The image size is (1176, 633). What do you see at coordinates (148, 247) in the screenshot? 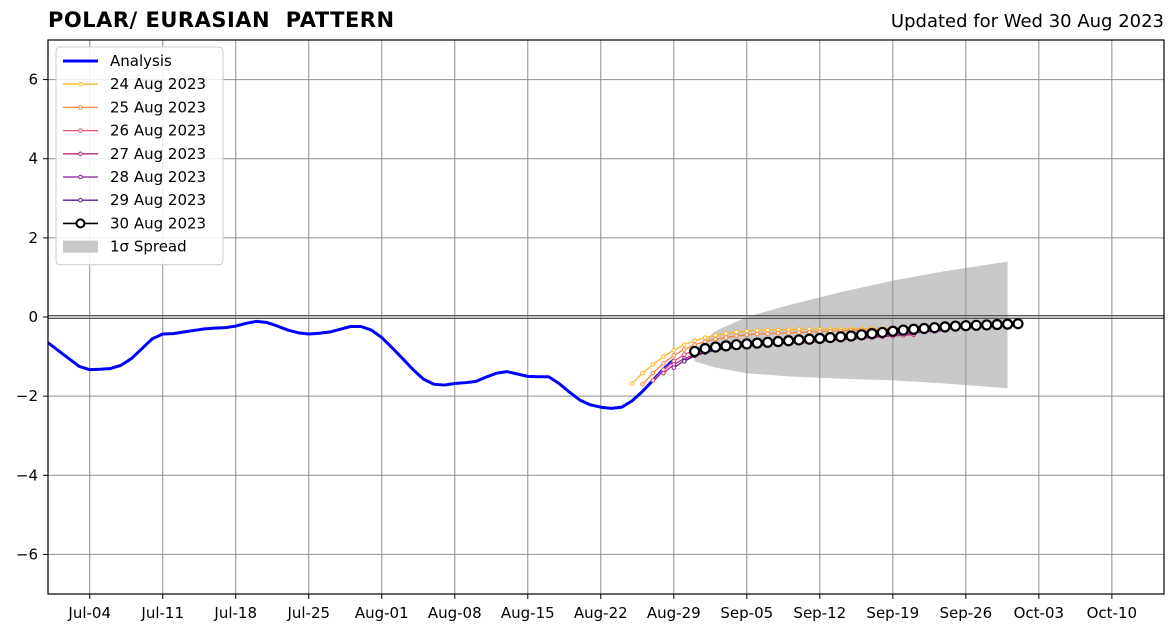
I see `legend-label: 1σ Spread` at bounding box center [148, 247].